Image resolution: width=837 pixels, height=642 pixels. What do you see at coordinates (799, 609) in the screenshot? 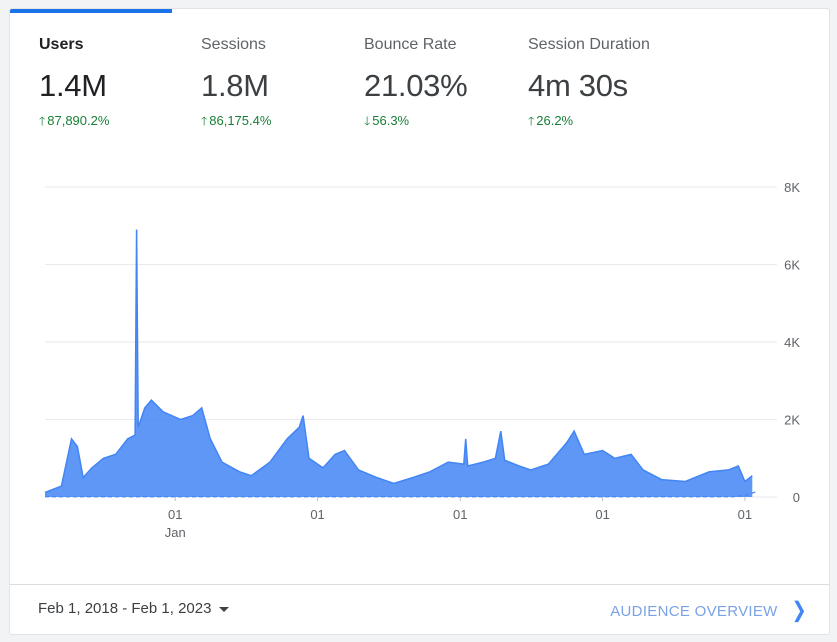
I see `chevron-right-icon: ❯` at bounding box center [799, 609].